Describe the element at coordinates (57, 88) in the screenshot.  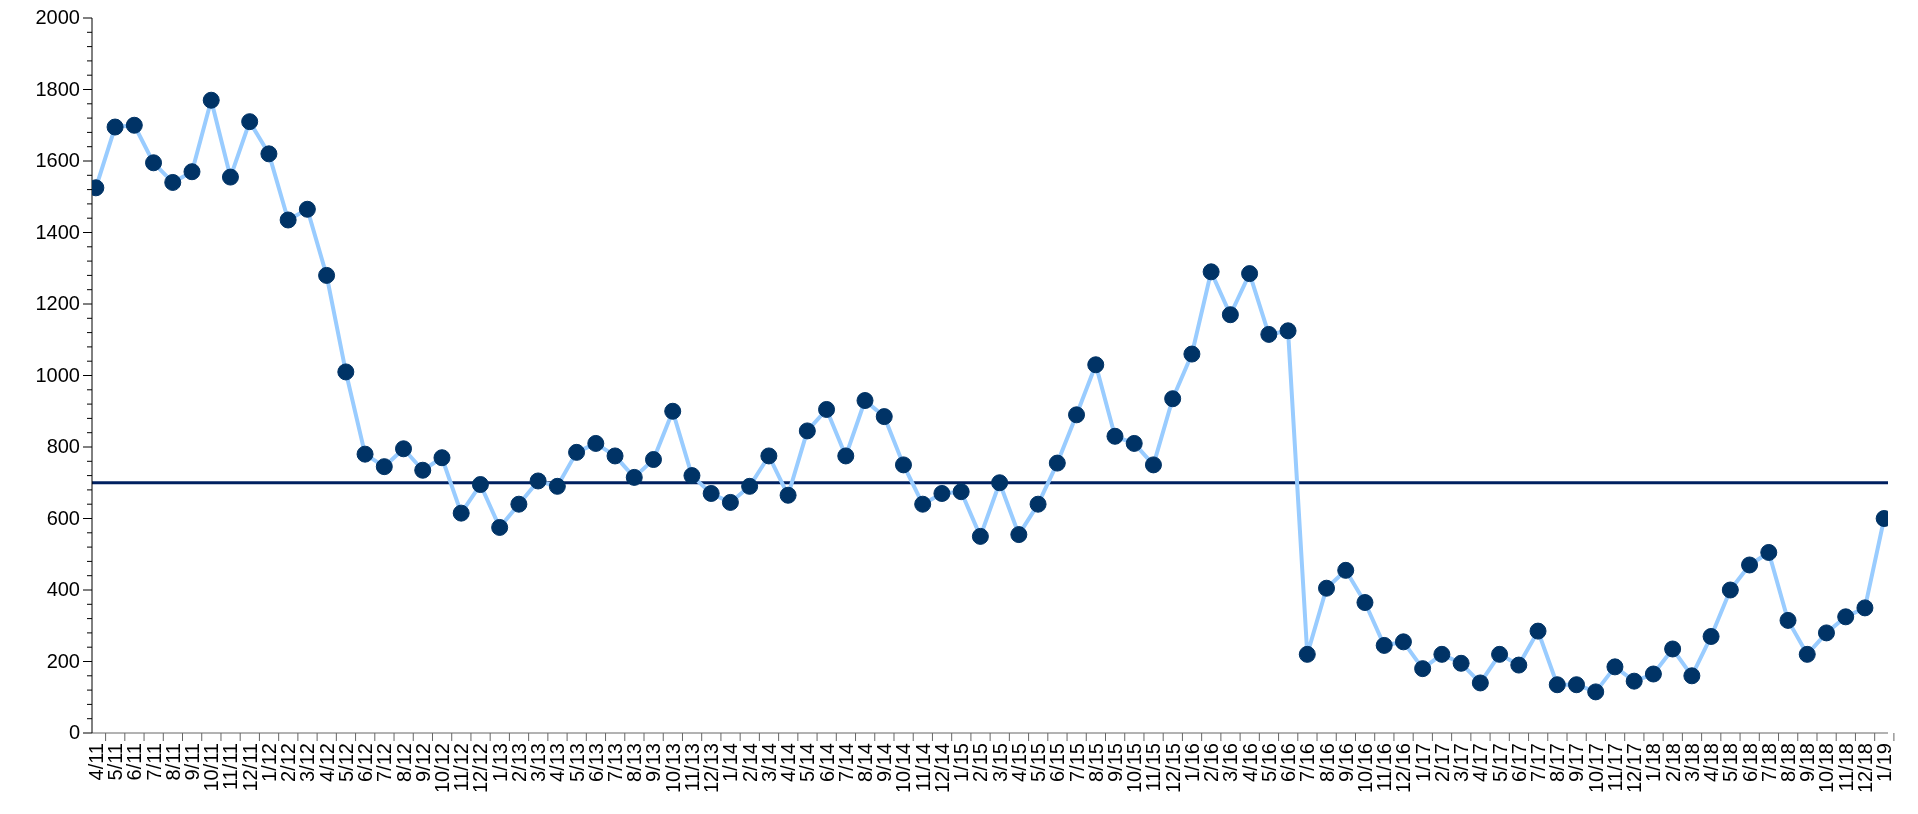
I see `y-tick-label: 1800` at that location.